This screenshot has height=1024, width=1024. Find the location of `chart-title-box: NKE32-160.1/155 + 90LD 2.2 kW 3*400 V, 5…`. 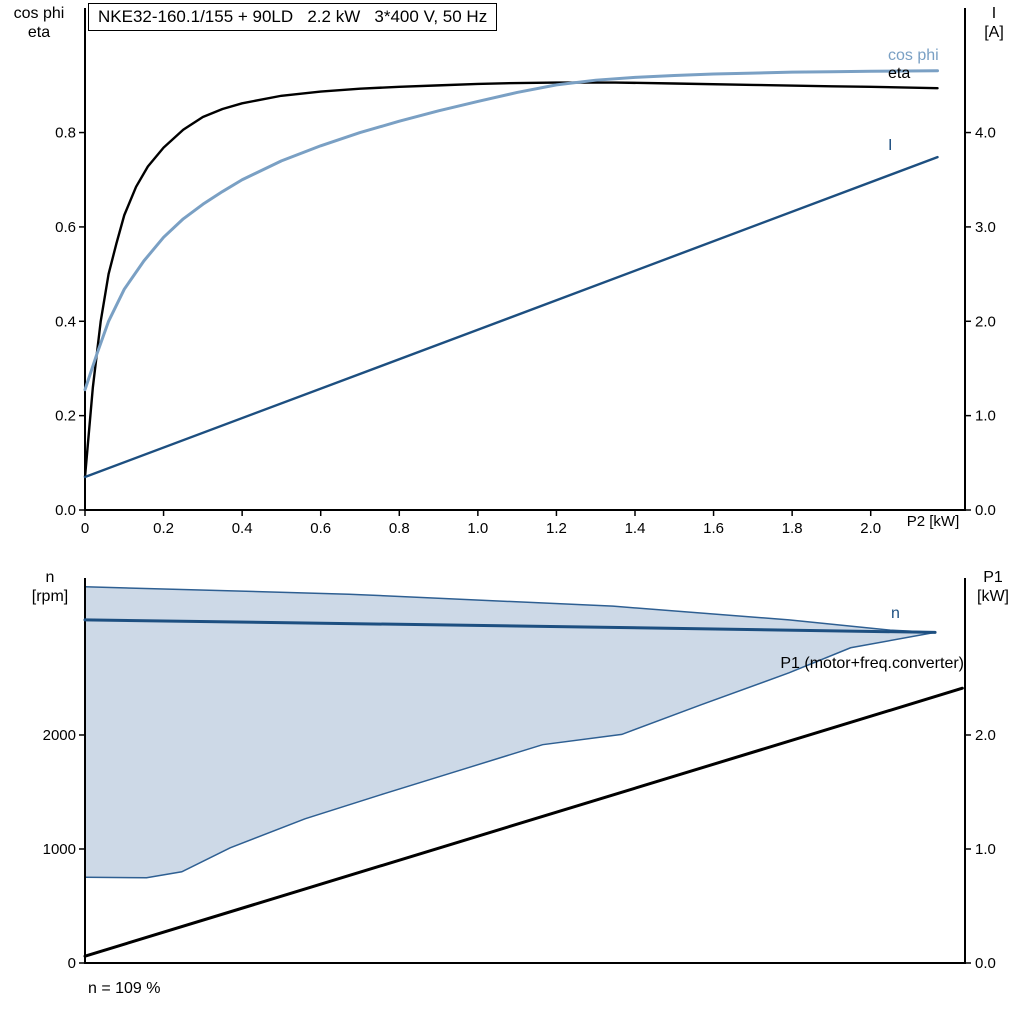

chart-title-box: NKE32-160.1/155 + 90LD 2.2 kW 3*400 V, 5… is located at coordinates (293, 17).